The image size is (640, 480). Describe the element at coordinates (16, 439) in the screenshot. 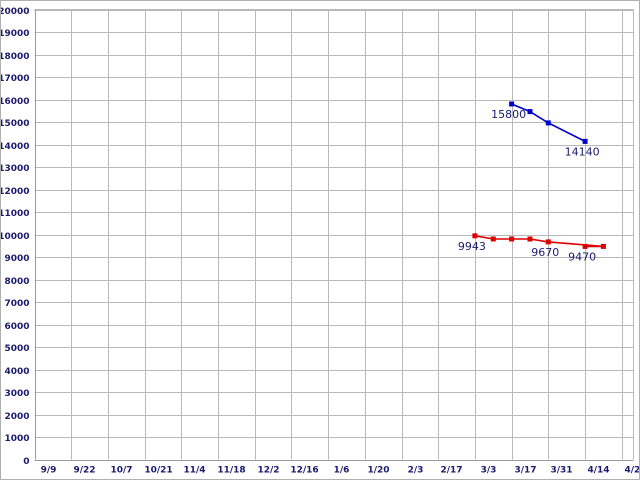

I see `y-tick-label: 1000` at that location.